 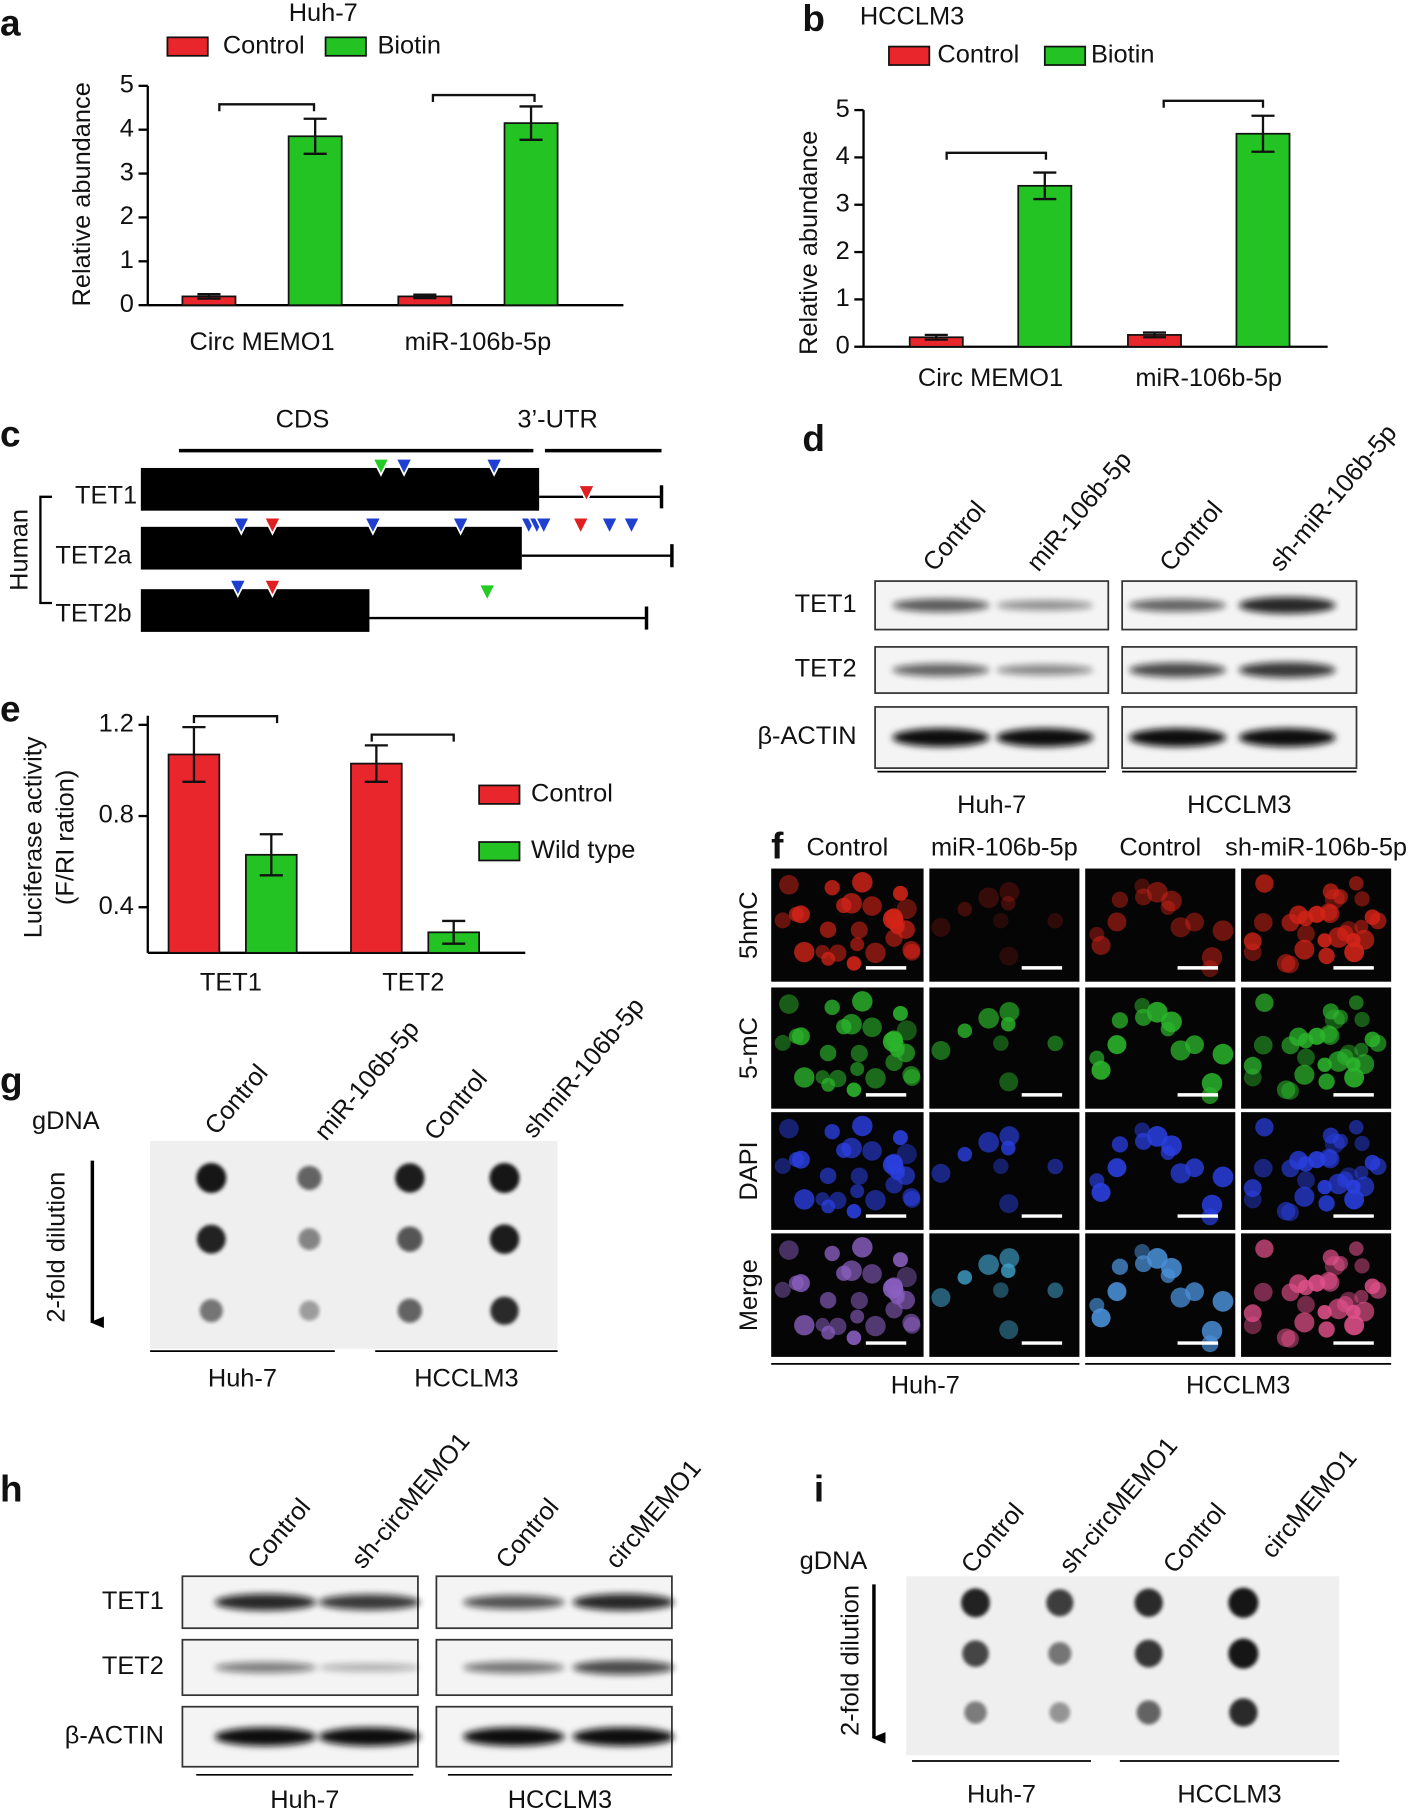 I want to click on region-label: CDS, so click(x=303, y=419).